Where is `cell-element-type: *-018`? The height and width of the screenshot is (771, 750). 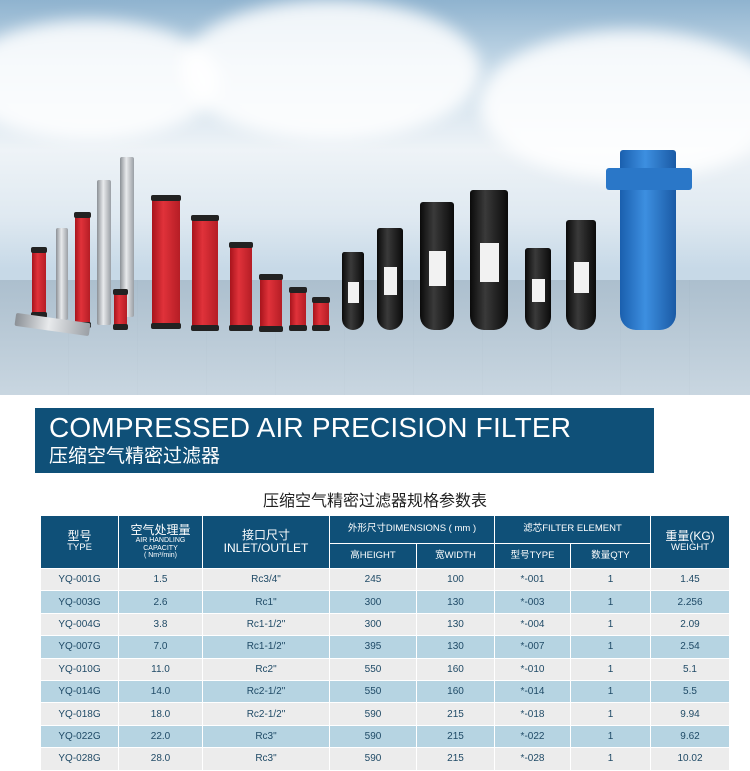 cell-element-type: *-018 is located at coordinates (532, 714).